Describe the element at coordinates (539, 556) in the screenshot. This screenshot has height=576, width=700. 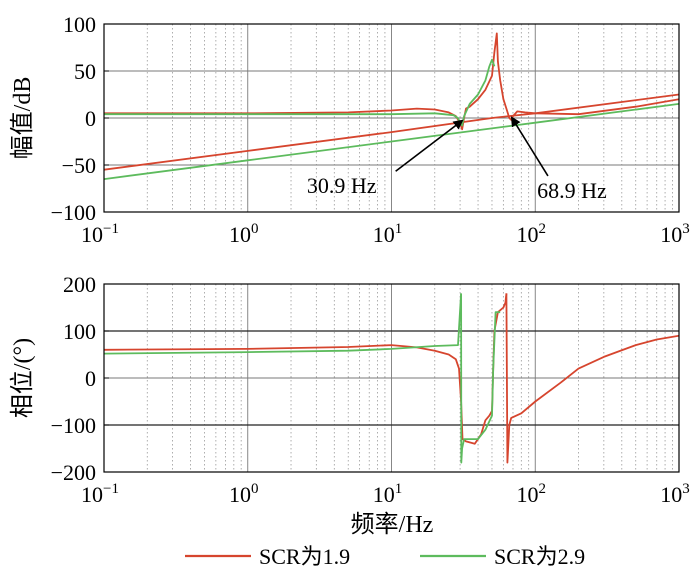
I see `legend-label: SCR为2.9` at that location.